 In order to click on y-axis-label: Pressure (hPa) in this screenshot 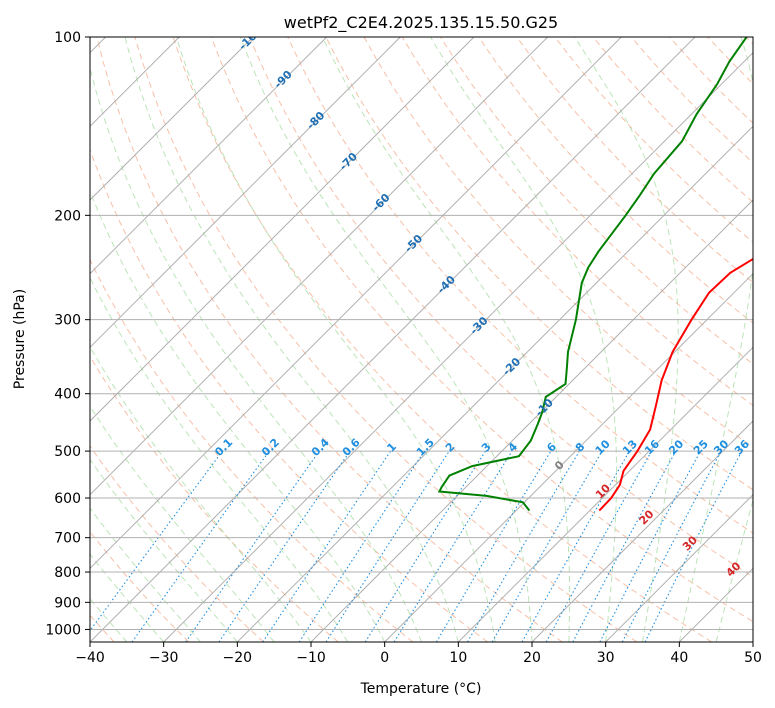, I will do `click(20, 339)`.